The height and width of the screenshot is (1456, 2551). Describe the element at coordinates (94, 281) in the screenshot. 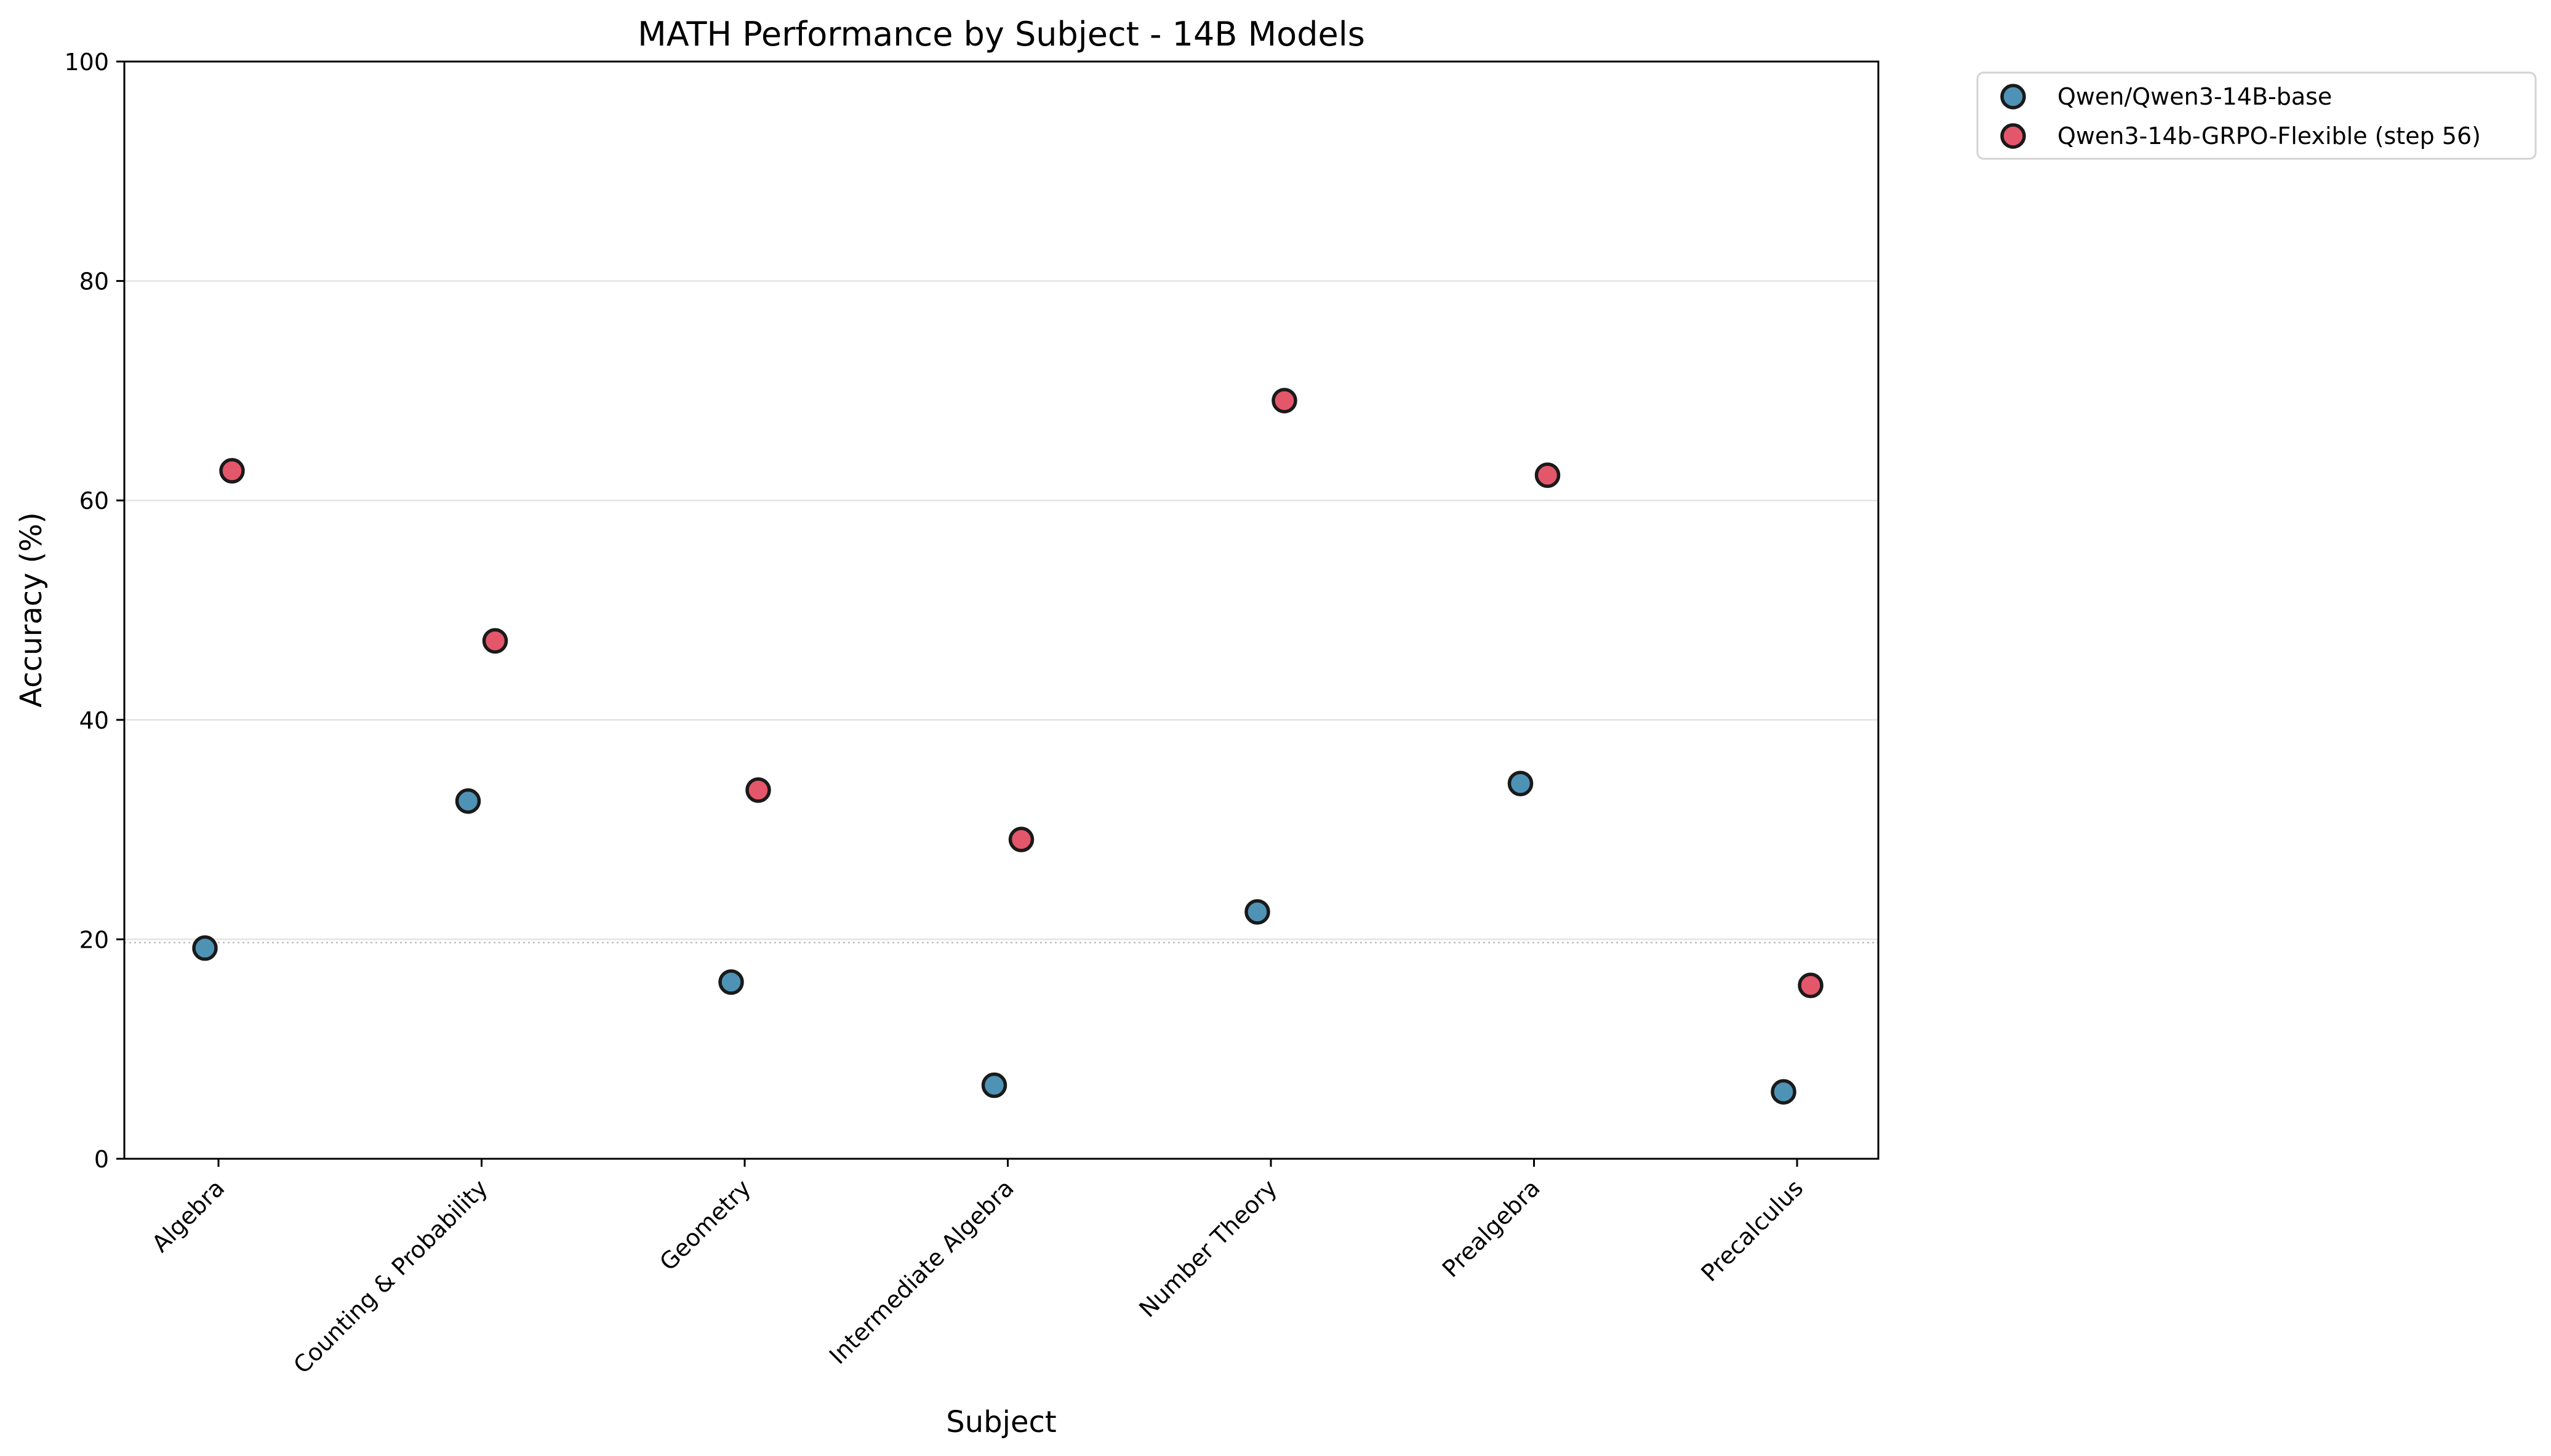

I see `y-tick-label: 80` at that location.